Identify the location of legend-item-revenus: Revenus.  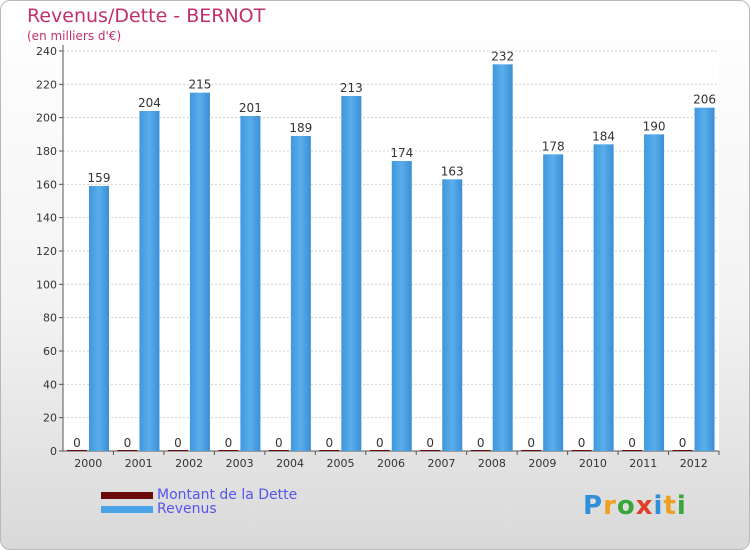
(159, 509).